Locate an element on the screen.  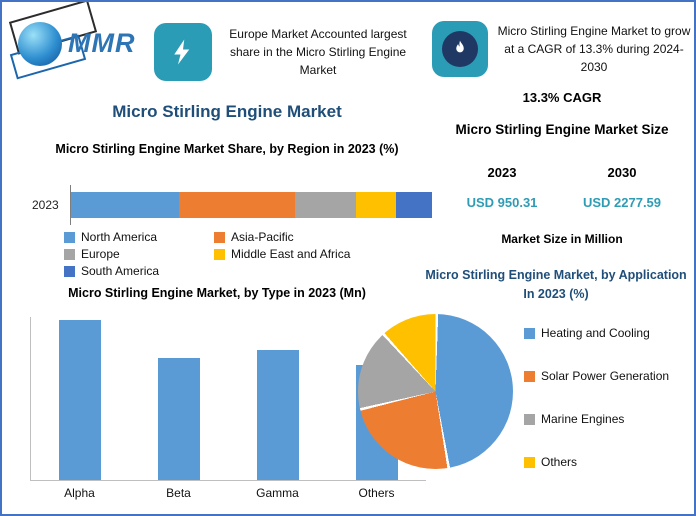
globe-icon is located at coordinates (40, 44).